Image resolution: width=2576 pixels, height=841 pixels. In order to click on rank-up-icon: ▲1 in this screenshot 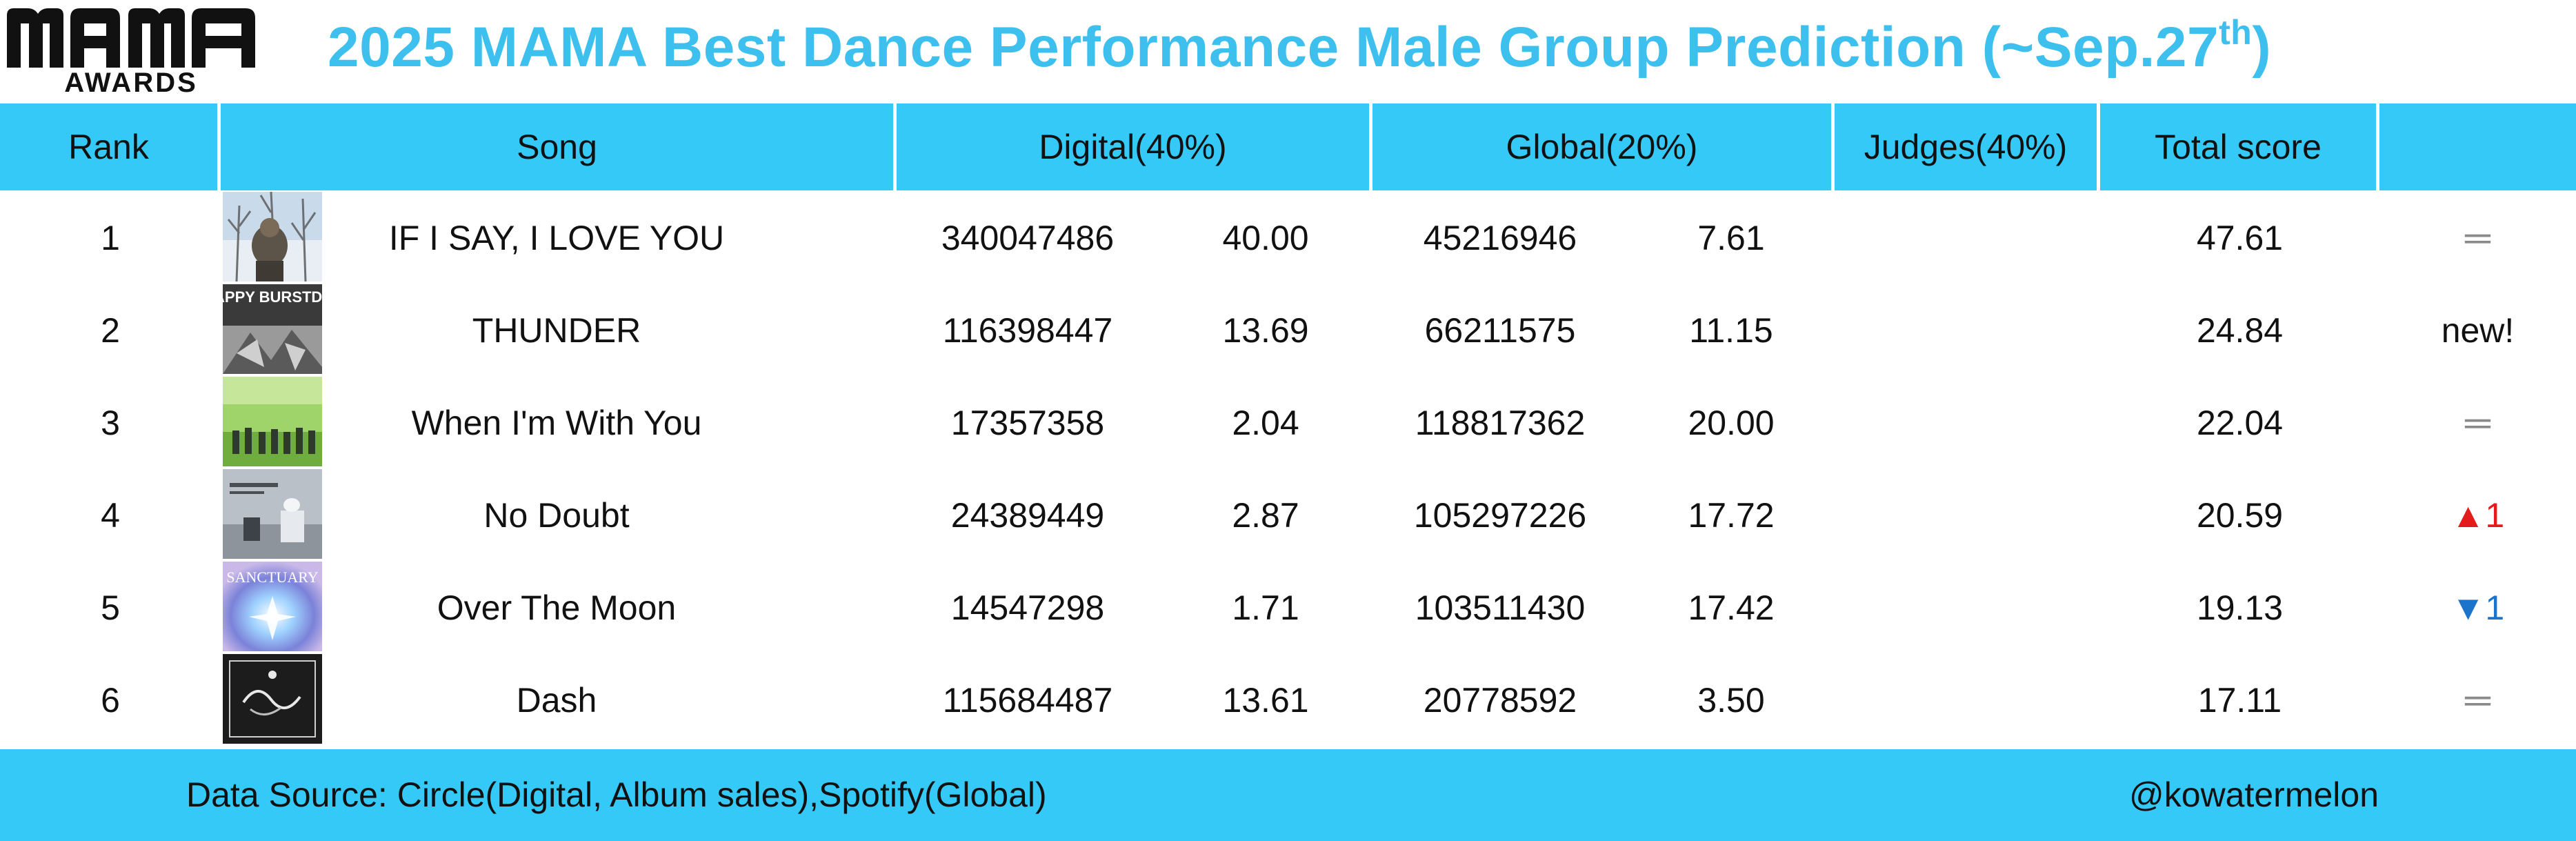, I will do `click(2477, 515)`.